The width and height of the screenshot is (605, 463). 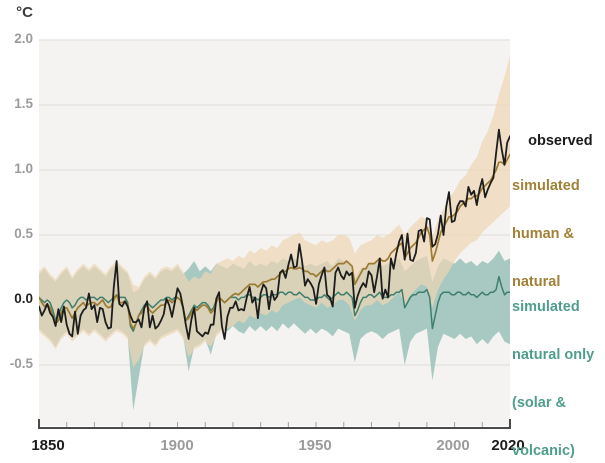 I want to click on x-tick-label-1950: 1950, so click(x=315, y=445).